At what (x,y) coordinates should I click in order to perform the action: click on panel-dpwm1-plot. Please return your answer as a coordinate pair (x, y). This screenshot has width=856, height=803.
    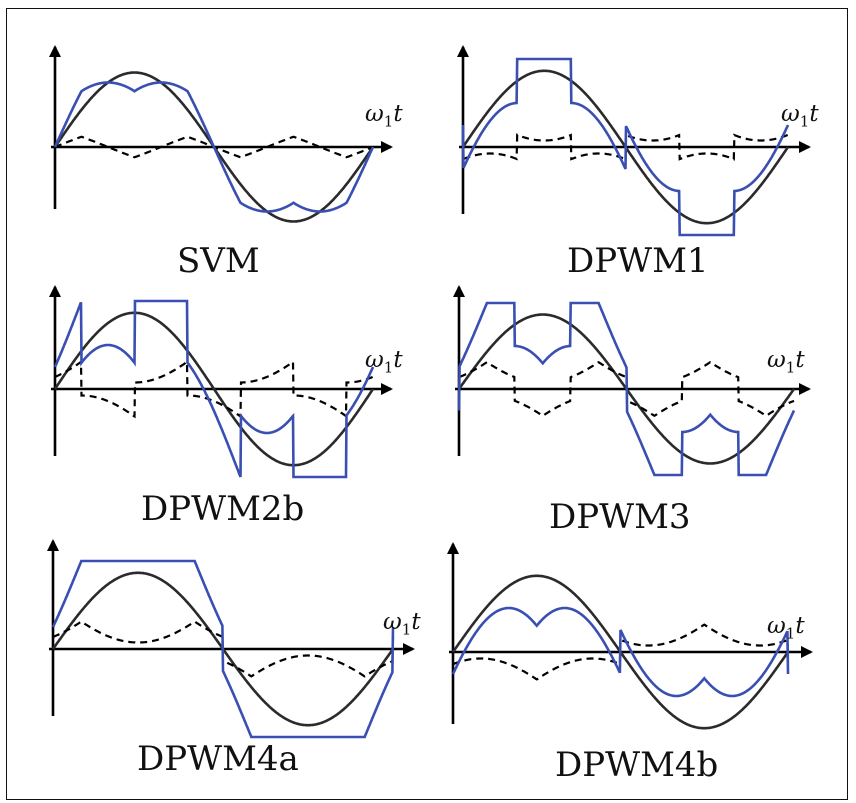
    Looking at the image, I should click on (634, 141).